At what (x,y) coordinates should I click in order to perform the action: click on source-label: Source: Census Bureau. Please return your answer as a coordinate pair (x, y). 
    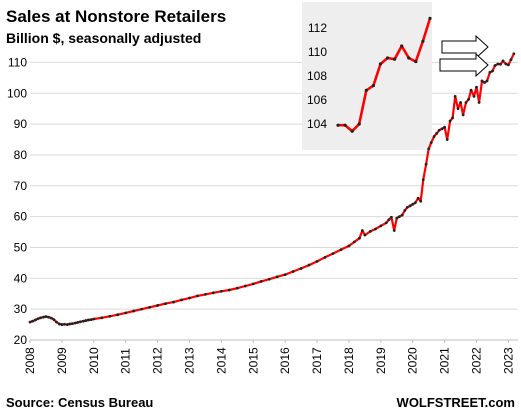
    Looking at the image, I should click on (79, 402).